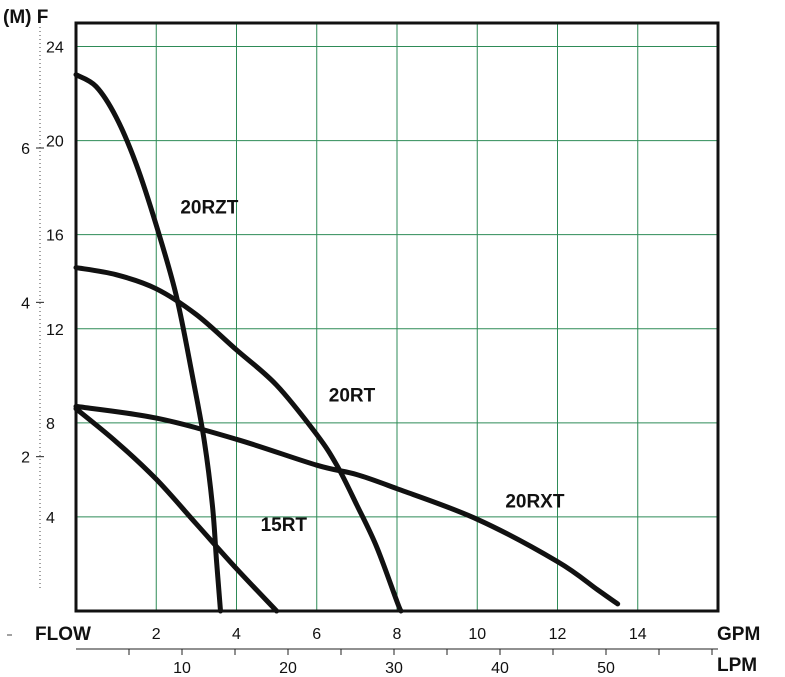  What do you see at coordinates (316, 634) in the screenshot?
I see `x-tick-label-gpm: 6` at bounding box center [316, 634].